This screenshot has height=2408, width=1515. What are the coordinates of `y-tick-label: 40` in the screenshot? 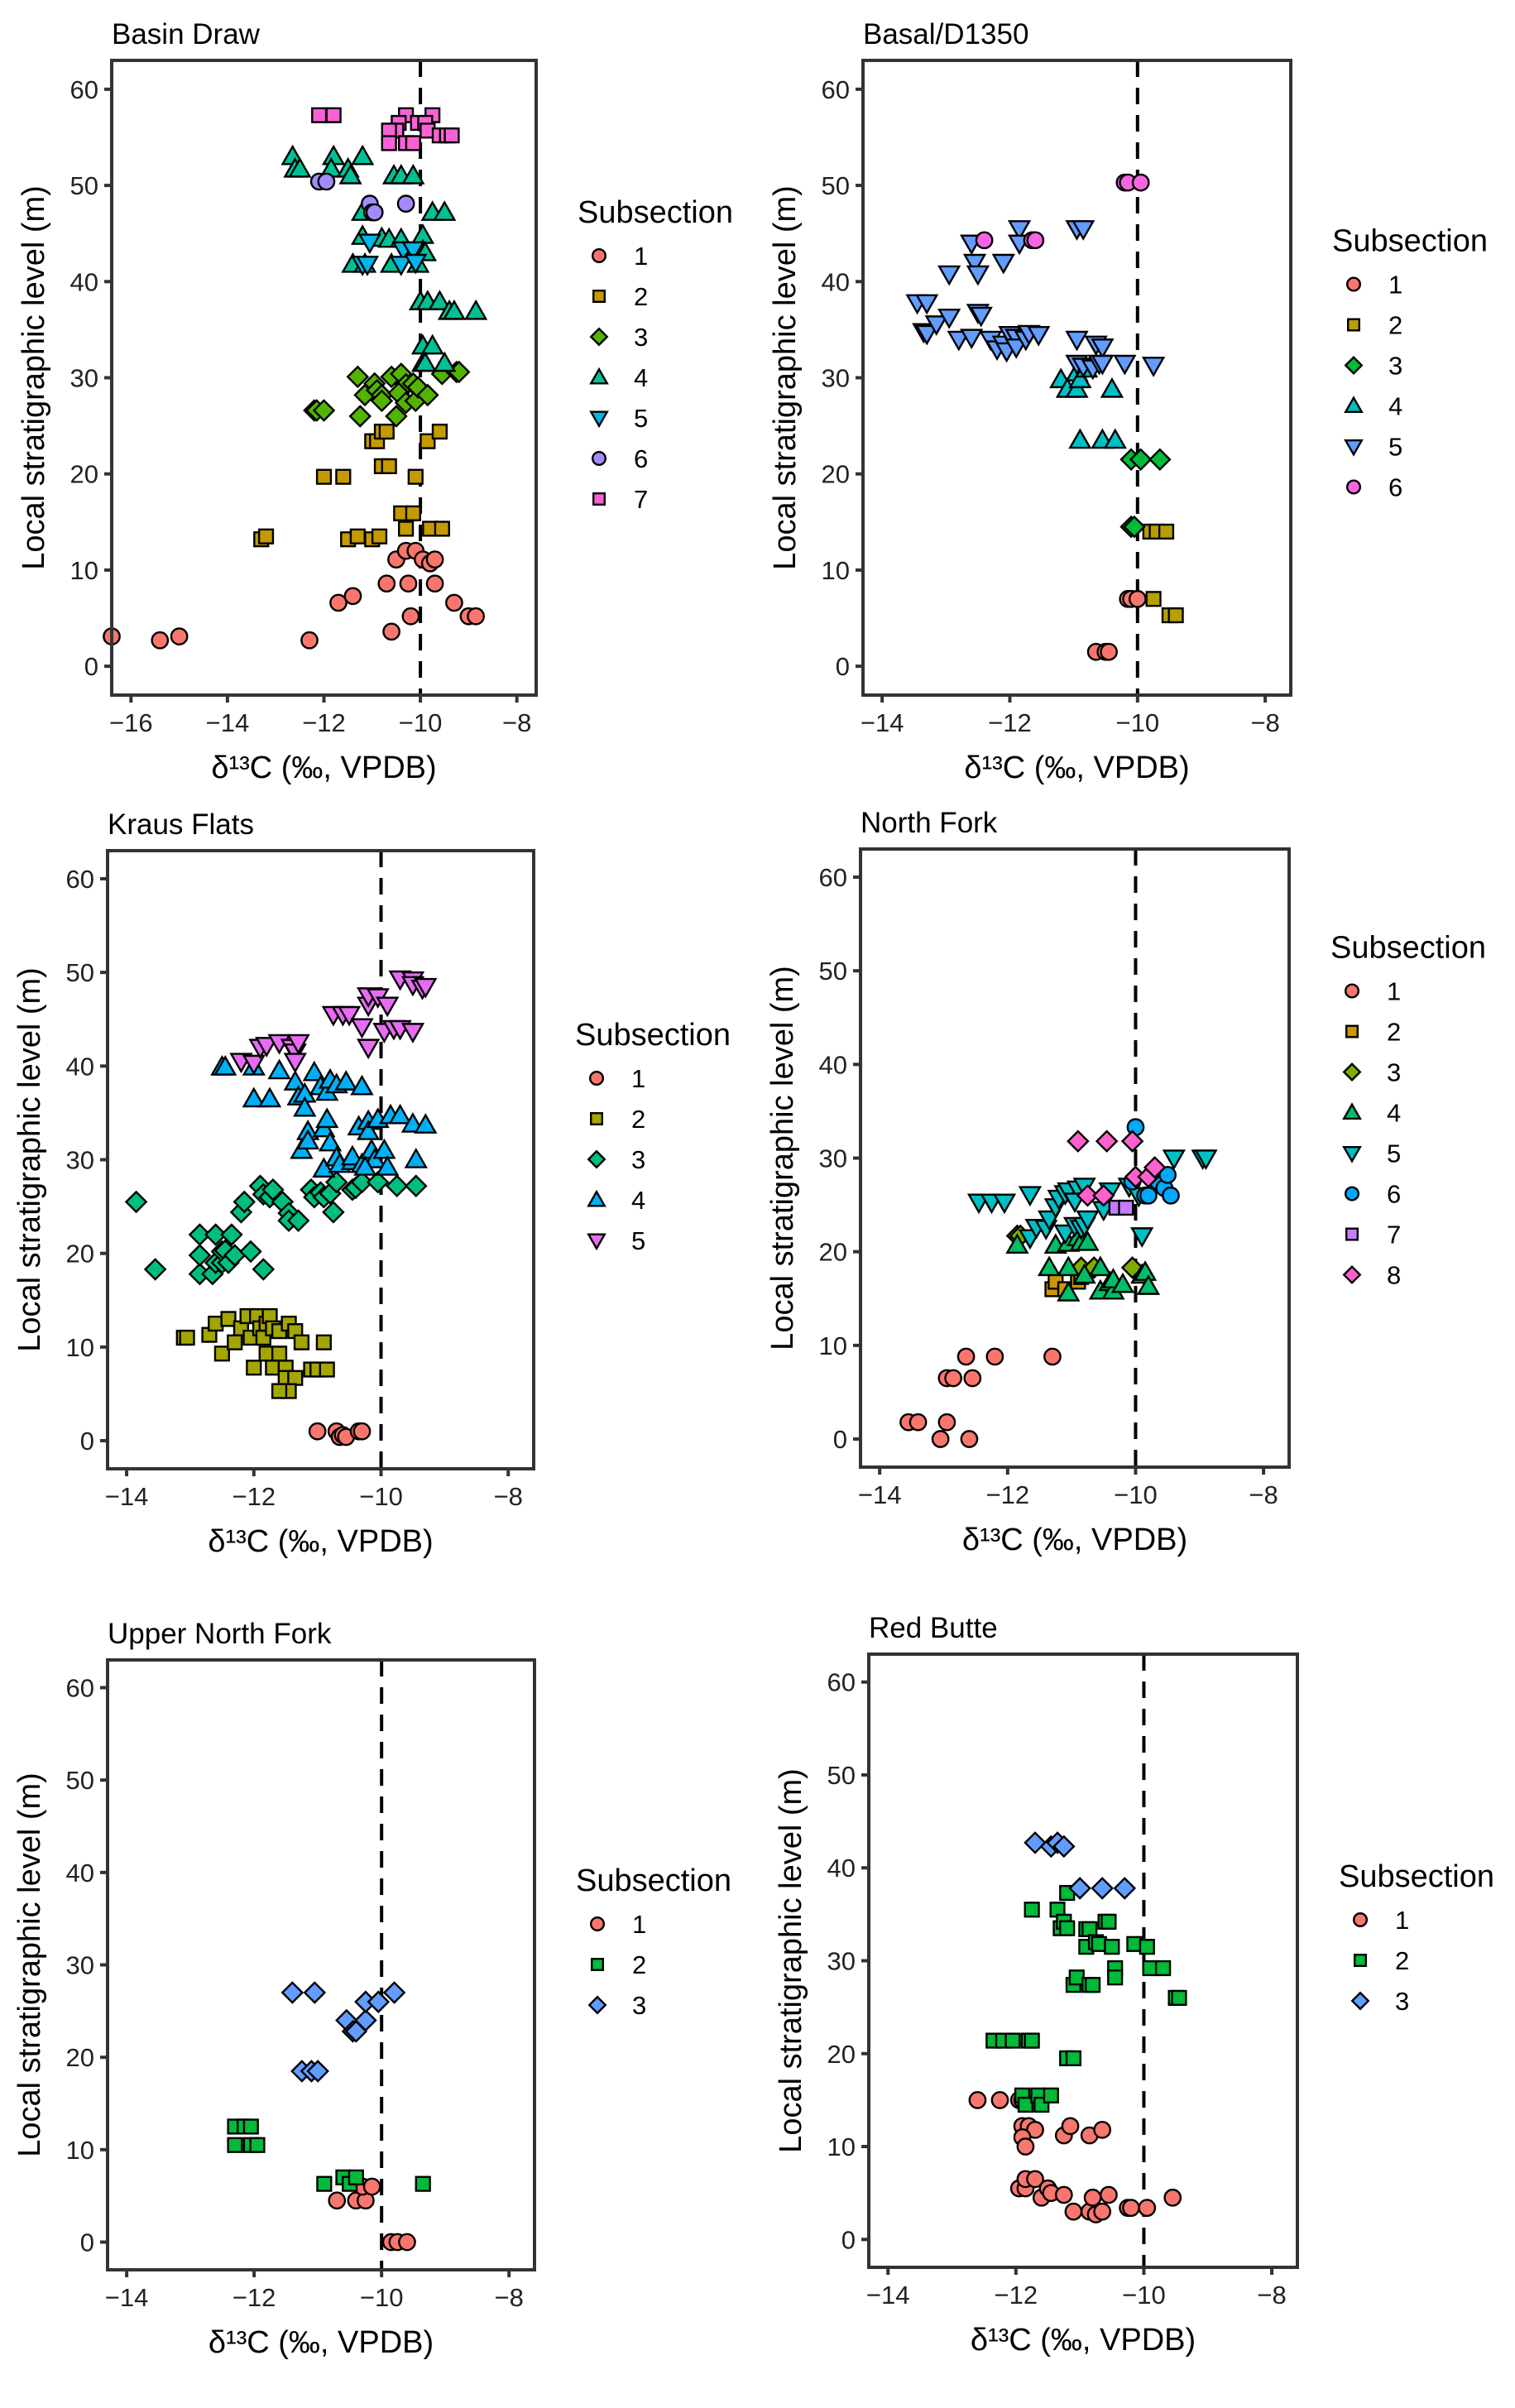 It's located at (836, 281).